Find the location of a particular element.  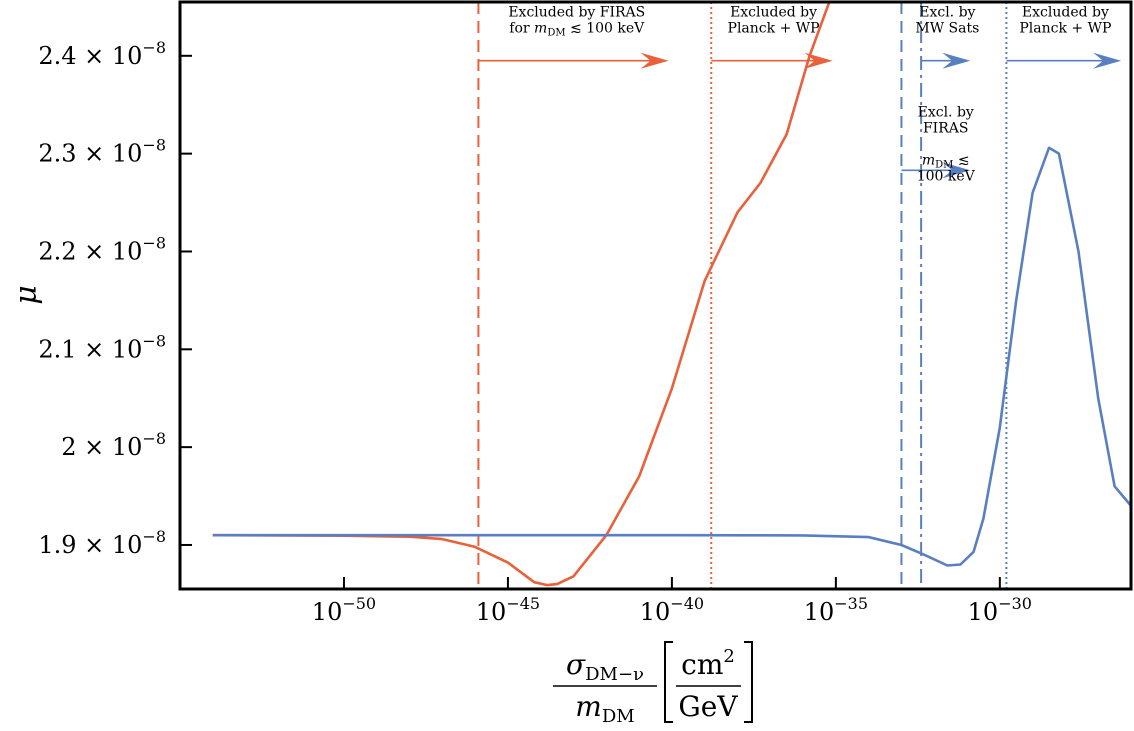

annotation-text-4-3: mDM ≲ is located at coordinates (946, 161).